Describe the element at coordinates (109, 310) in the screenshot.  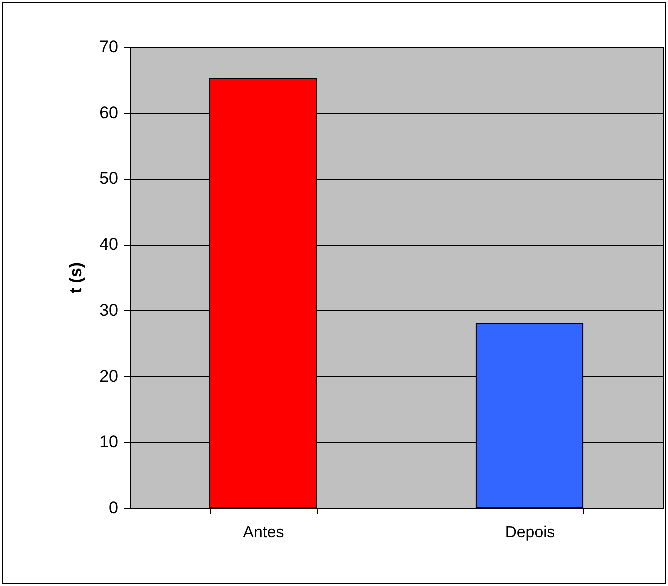
I see `y-tick-label: 30` at that location.